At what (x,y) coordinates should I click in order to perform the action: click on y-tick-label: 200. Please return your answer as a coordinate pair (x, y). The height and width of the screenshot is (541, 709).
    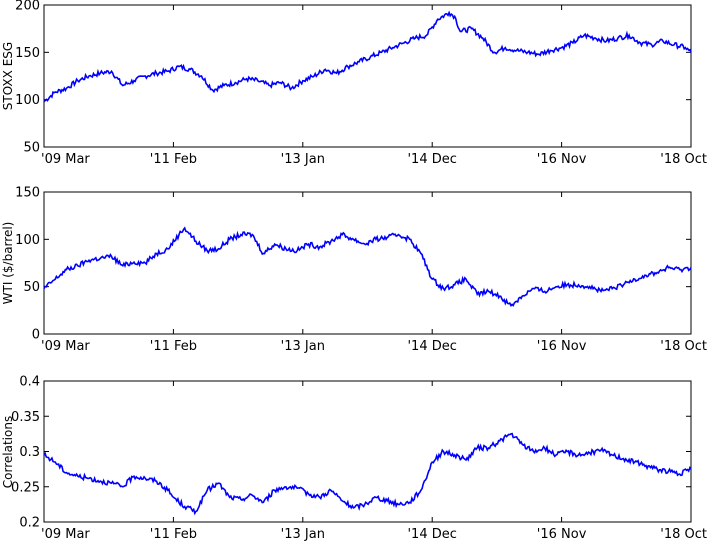
    Looking at the image, I should click on (27, 7).